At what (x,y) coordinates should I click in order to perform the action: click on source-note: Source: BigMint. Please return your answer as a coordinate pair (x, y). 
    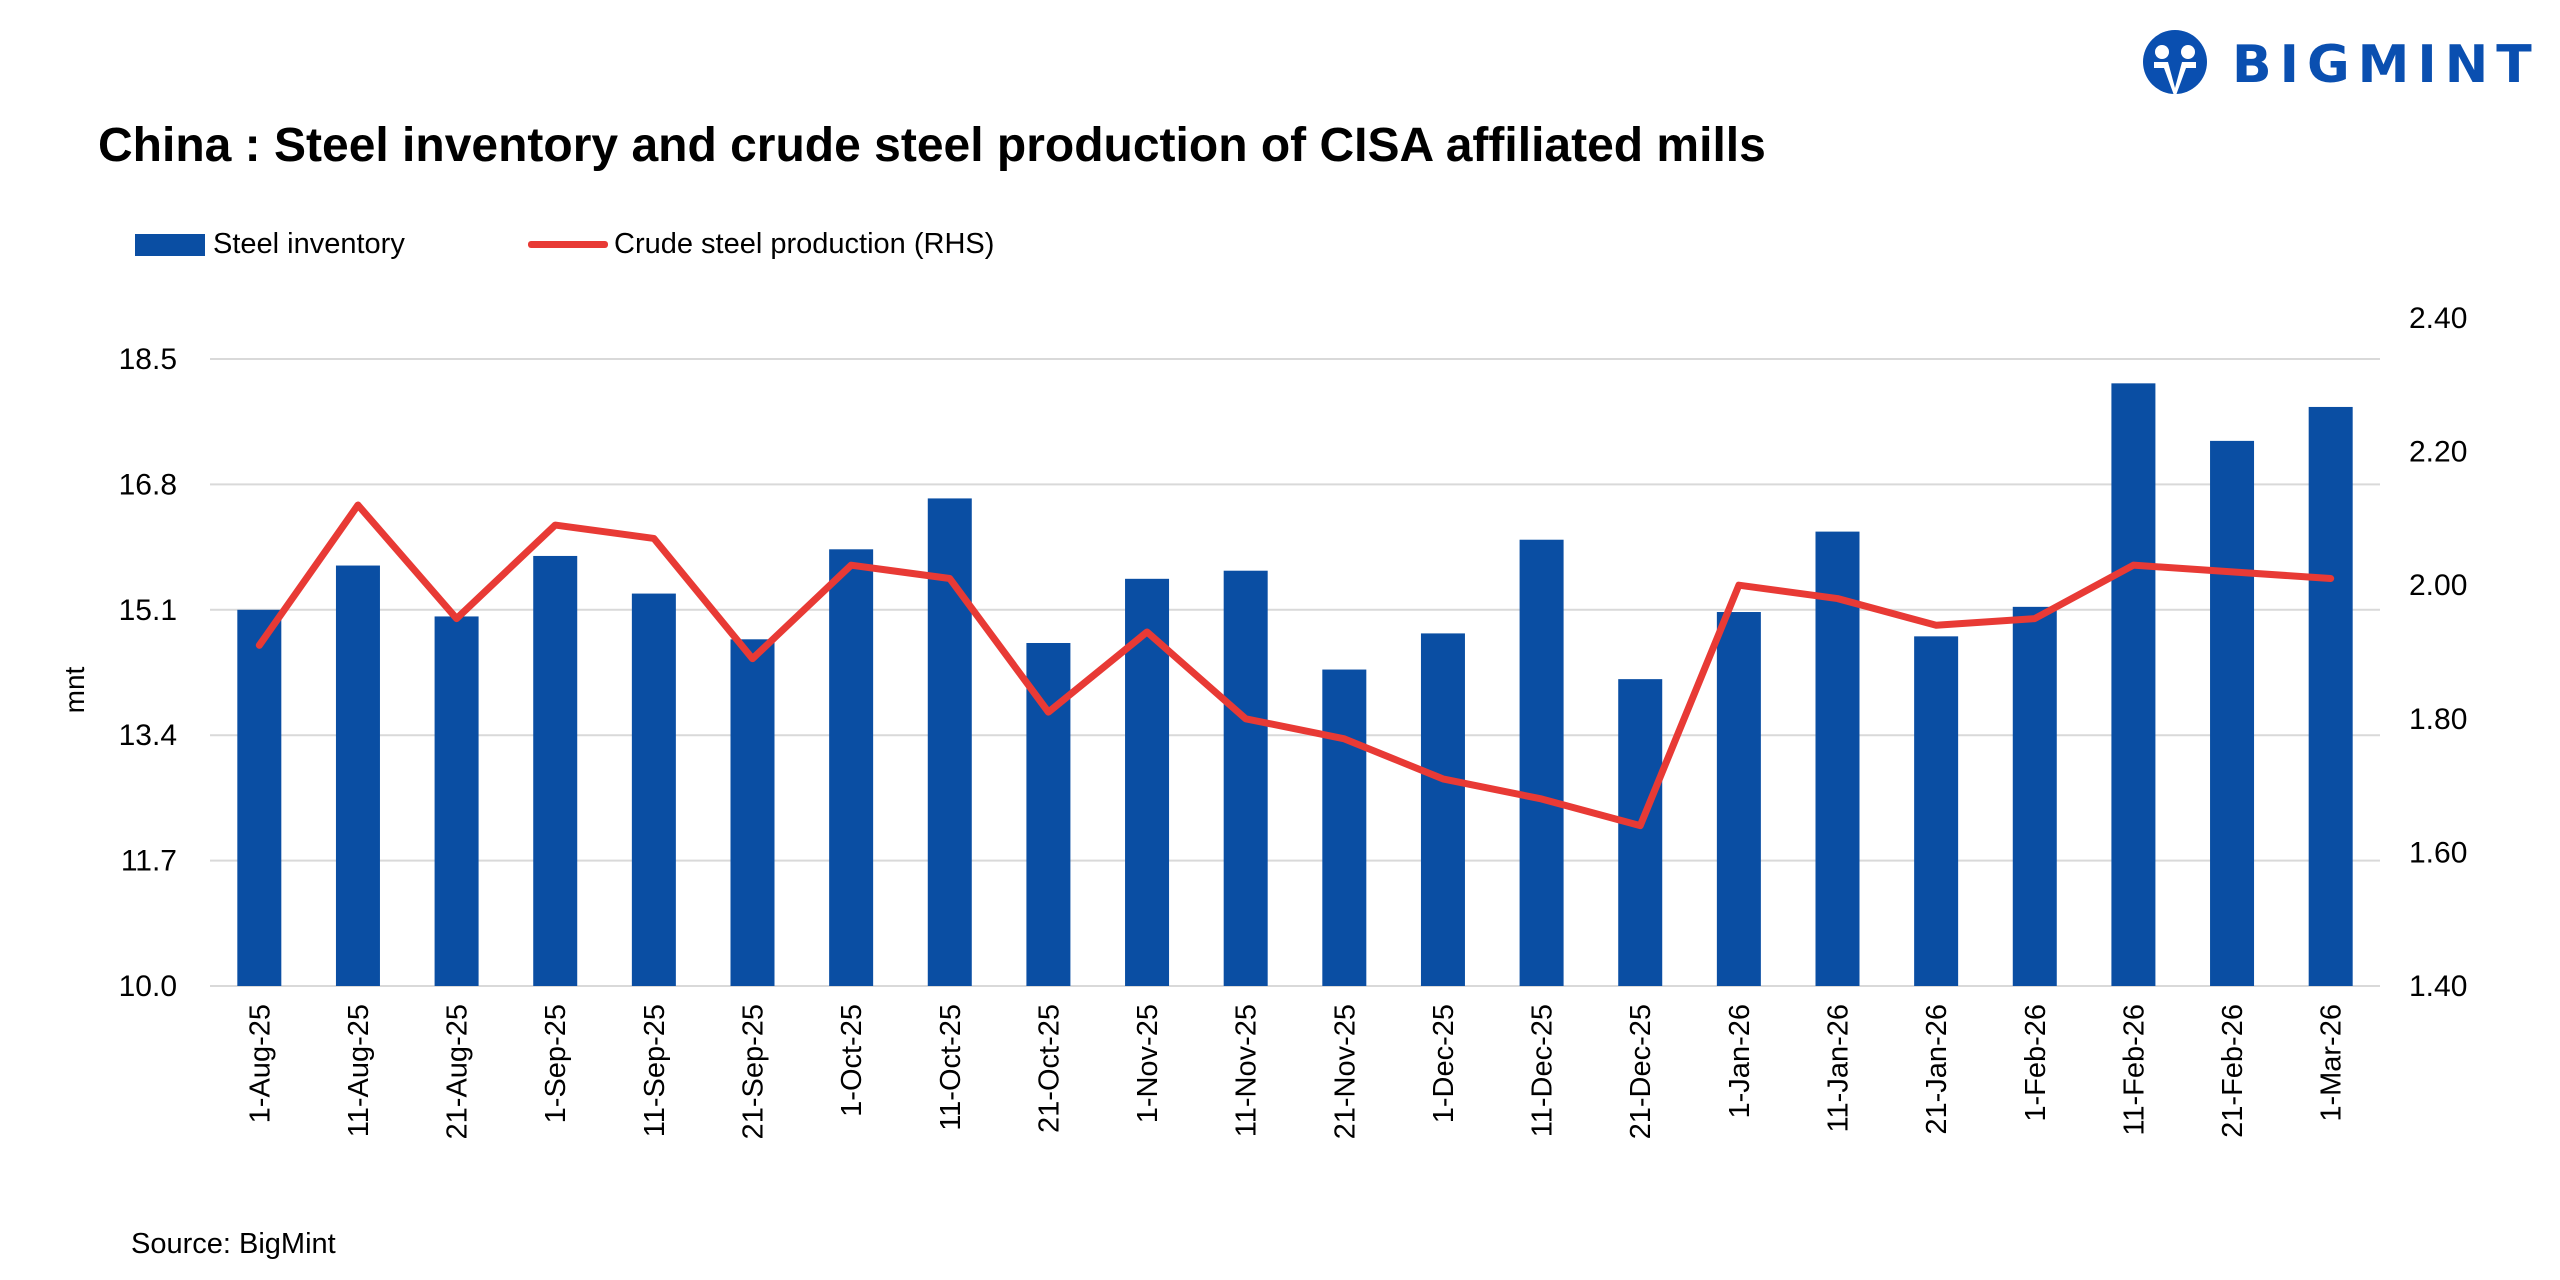
    Looking at the image, I should click on (233, 1244).